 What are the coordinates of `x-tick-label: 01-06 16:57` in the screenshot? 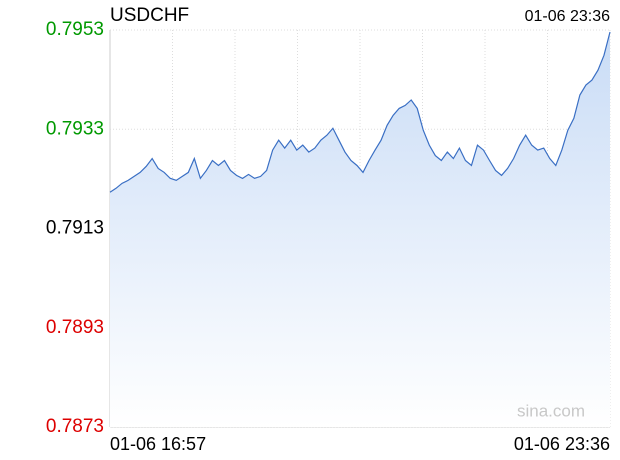 It's located at (158, 444).